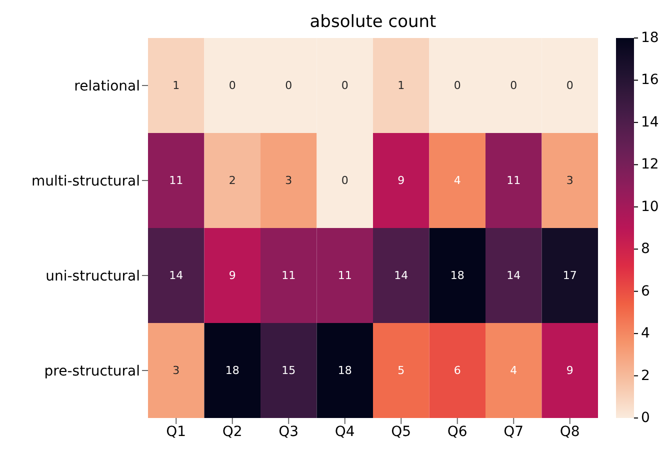 The height and width of the screenshot is (454, 662). I want to click on data-label: 6, so click(457, 370).